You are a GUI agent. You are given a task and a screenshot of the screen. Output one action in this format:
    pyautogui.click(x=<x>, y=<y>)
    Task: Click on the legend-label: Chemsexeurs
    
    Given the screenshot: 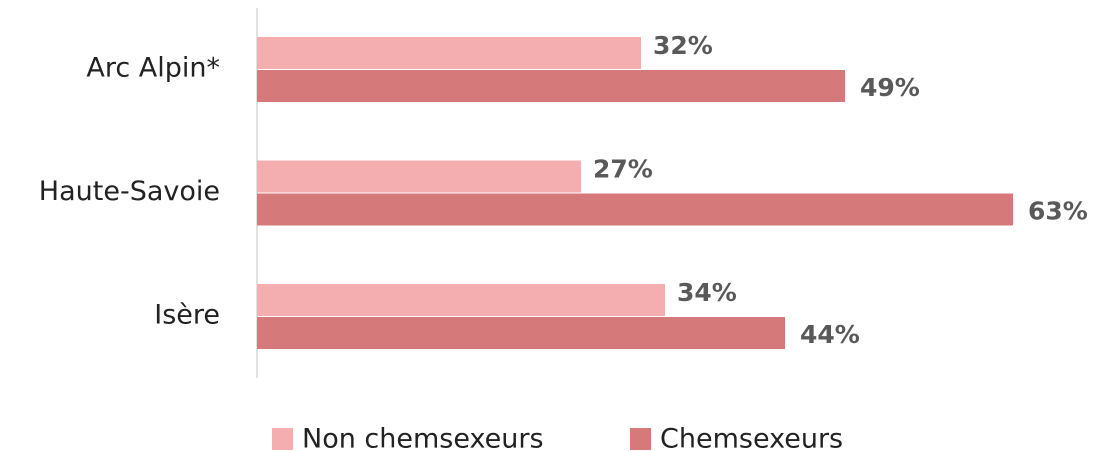 What is the action you would take?
    pyautogui.click(x=751, y=437)
    